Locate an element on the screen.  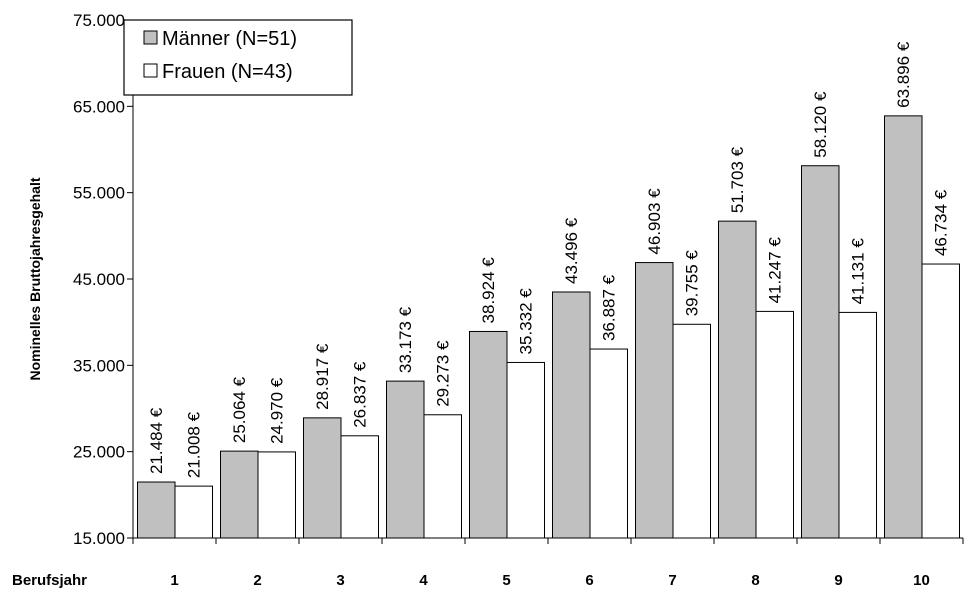
bar-value-label: 63.896 € is located at coordinates (903, 74).